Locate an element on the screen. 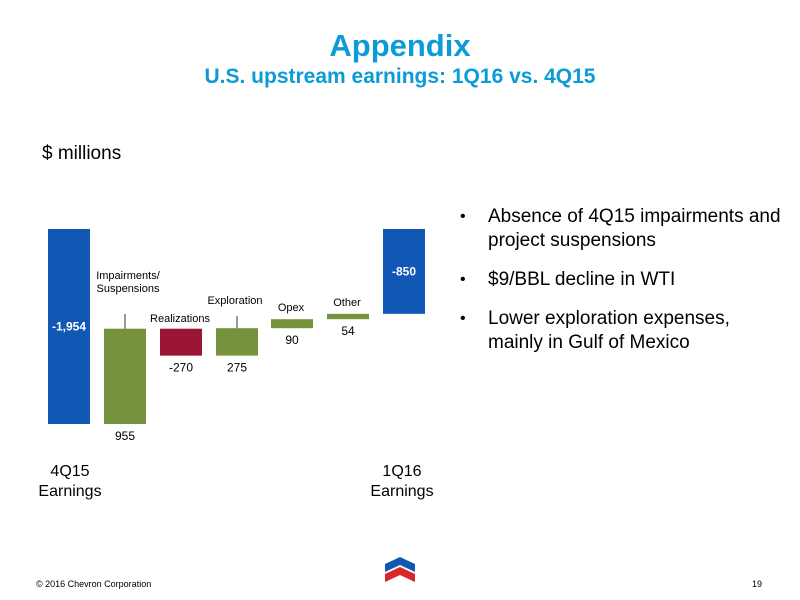 The width and height of the screenshot is (800, 600). data-label-0: -1,954 is located at coordinates (69, 327).